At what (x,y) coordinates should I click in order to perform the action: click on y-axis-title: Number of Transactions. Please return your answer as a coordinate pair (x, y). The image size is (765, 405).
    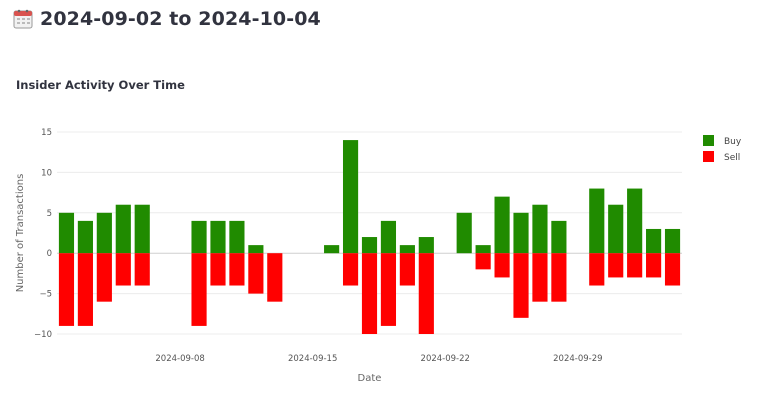
    Looking at the image, I should click on (20, 233).